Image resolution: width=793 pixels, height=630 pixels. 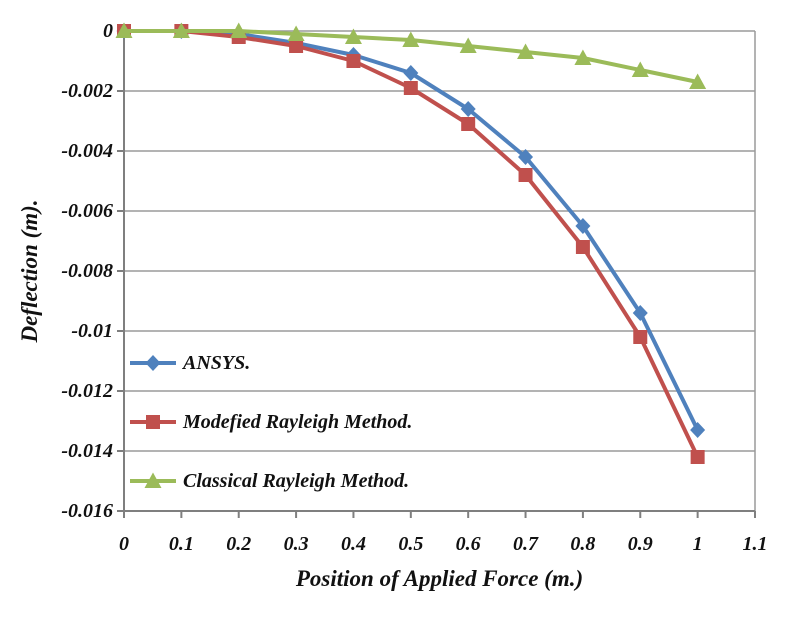 I want to click on y-tick-label: -0.016, so click(x=87, y=511).